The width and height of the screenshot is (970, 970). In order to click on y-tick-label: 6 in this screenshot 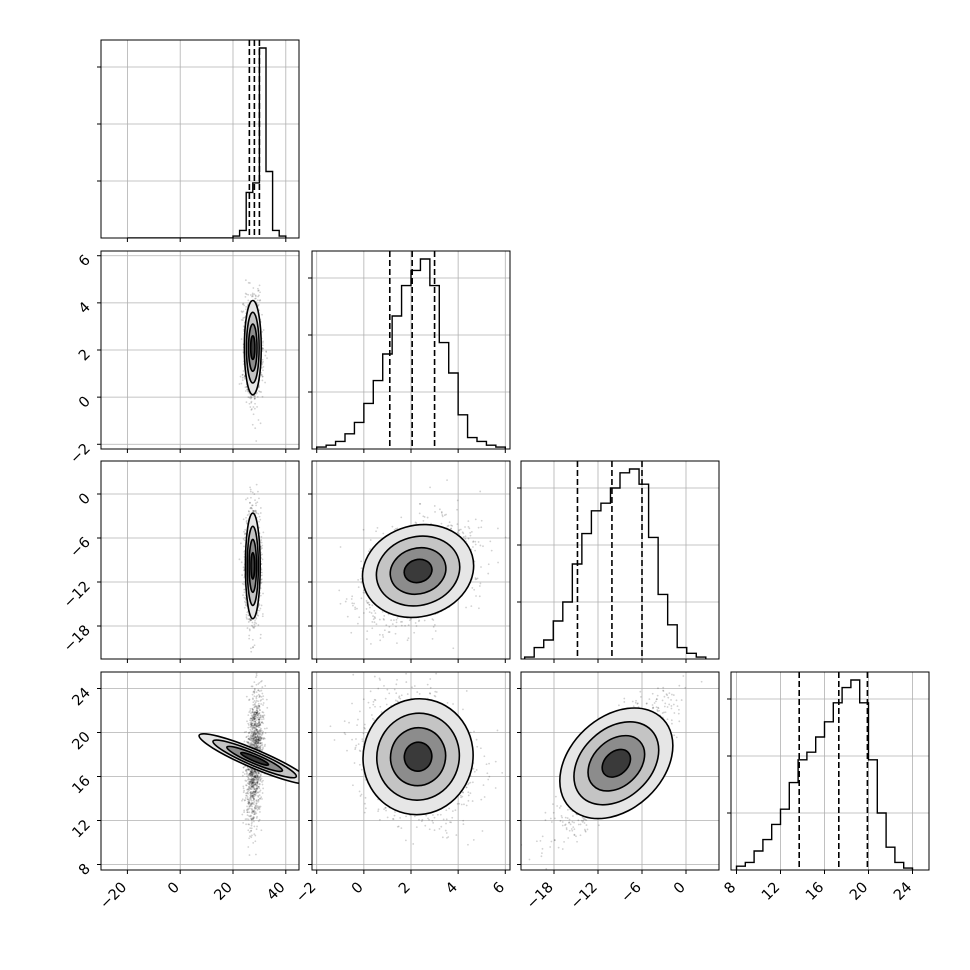, I will do `click(85, 261)`.